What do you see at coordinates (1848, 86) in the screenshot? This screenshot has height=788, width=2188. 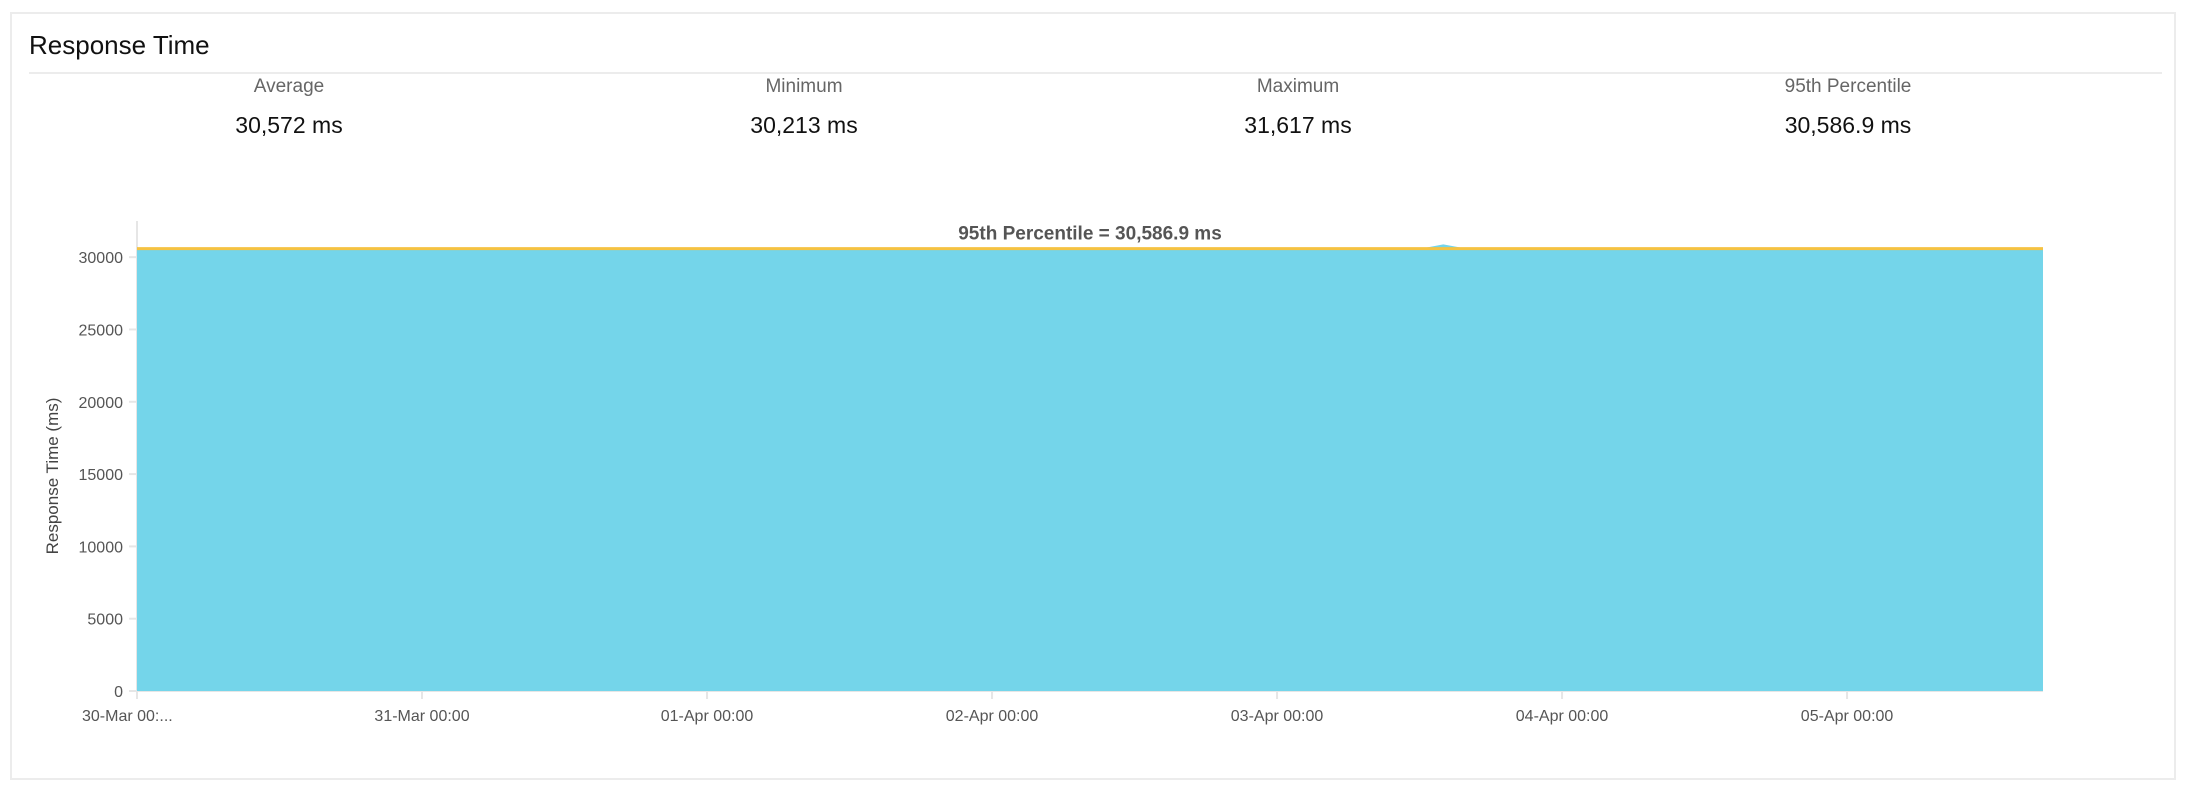 I see `stat-label: 95th Percentile` at bounding box center [1848, 86].